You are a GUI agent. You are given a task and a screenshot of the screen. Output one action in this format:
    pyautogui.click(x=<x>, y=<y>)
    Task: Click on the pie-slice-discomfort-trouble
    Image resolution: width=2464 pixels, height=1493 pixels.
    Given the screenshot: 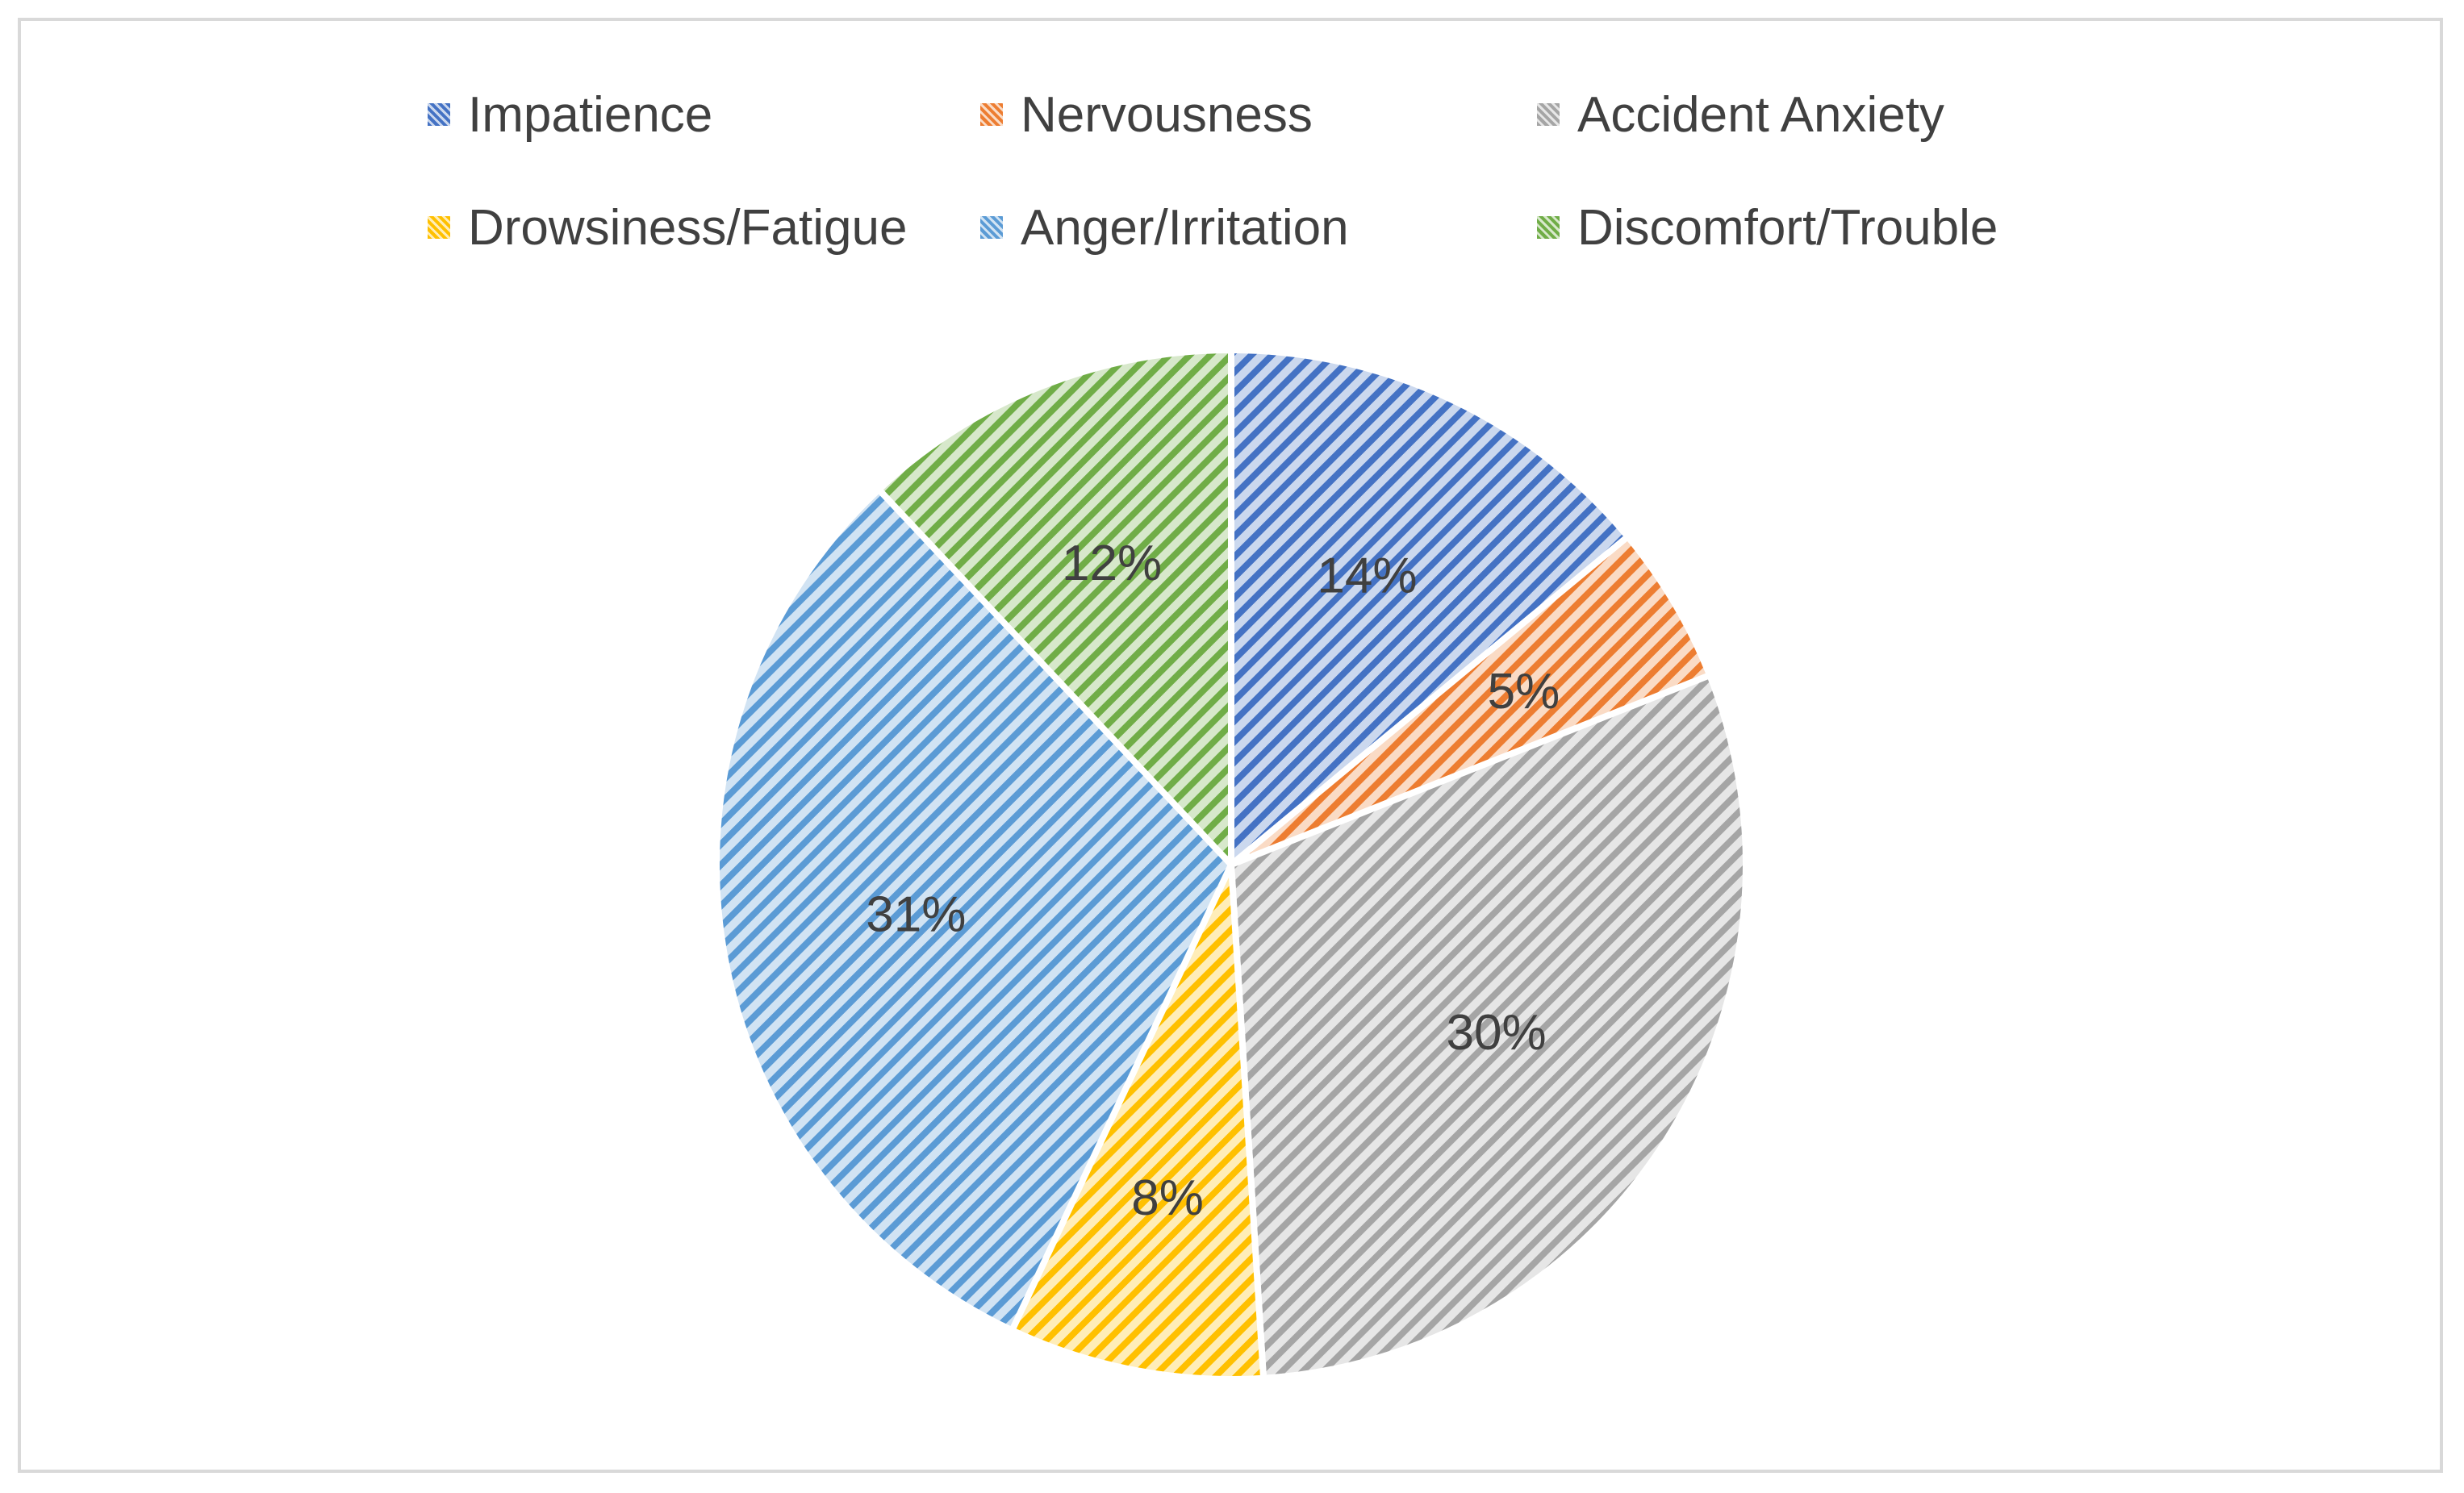 What is the action you would take?
    pyautogui.click(x=1054, y=607)
    